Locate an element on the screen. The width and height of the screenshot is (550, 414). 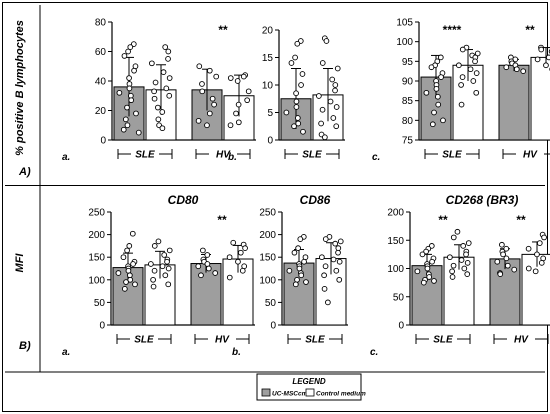
y-tick-label: 150 is located at coordinates (96, 258).